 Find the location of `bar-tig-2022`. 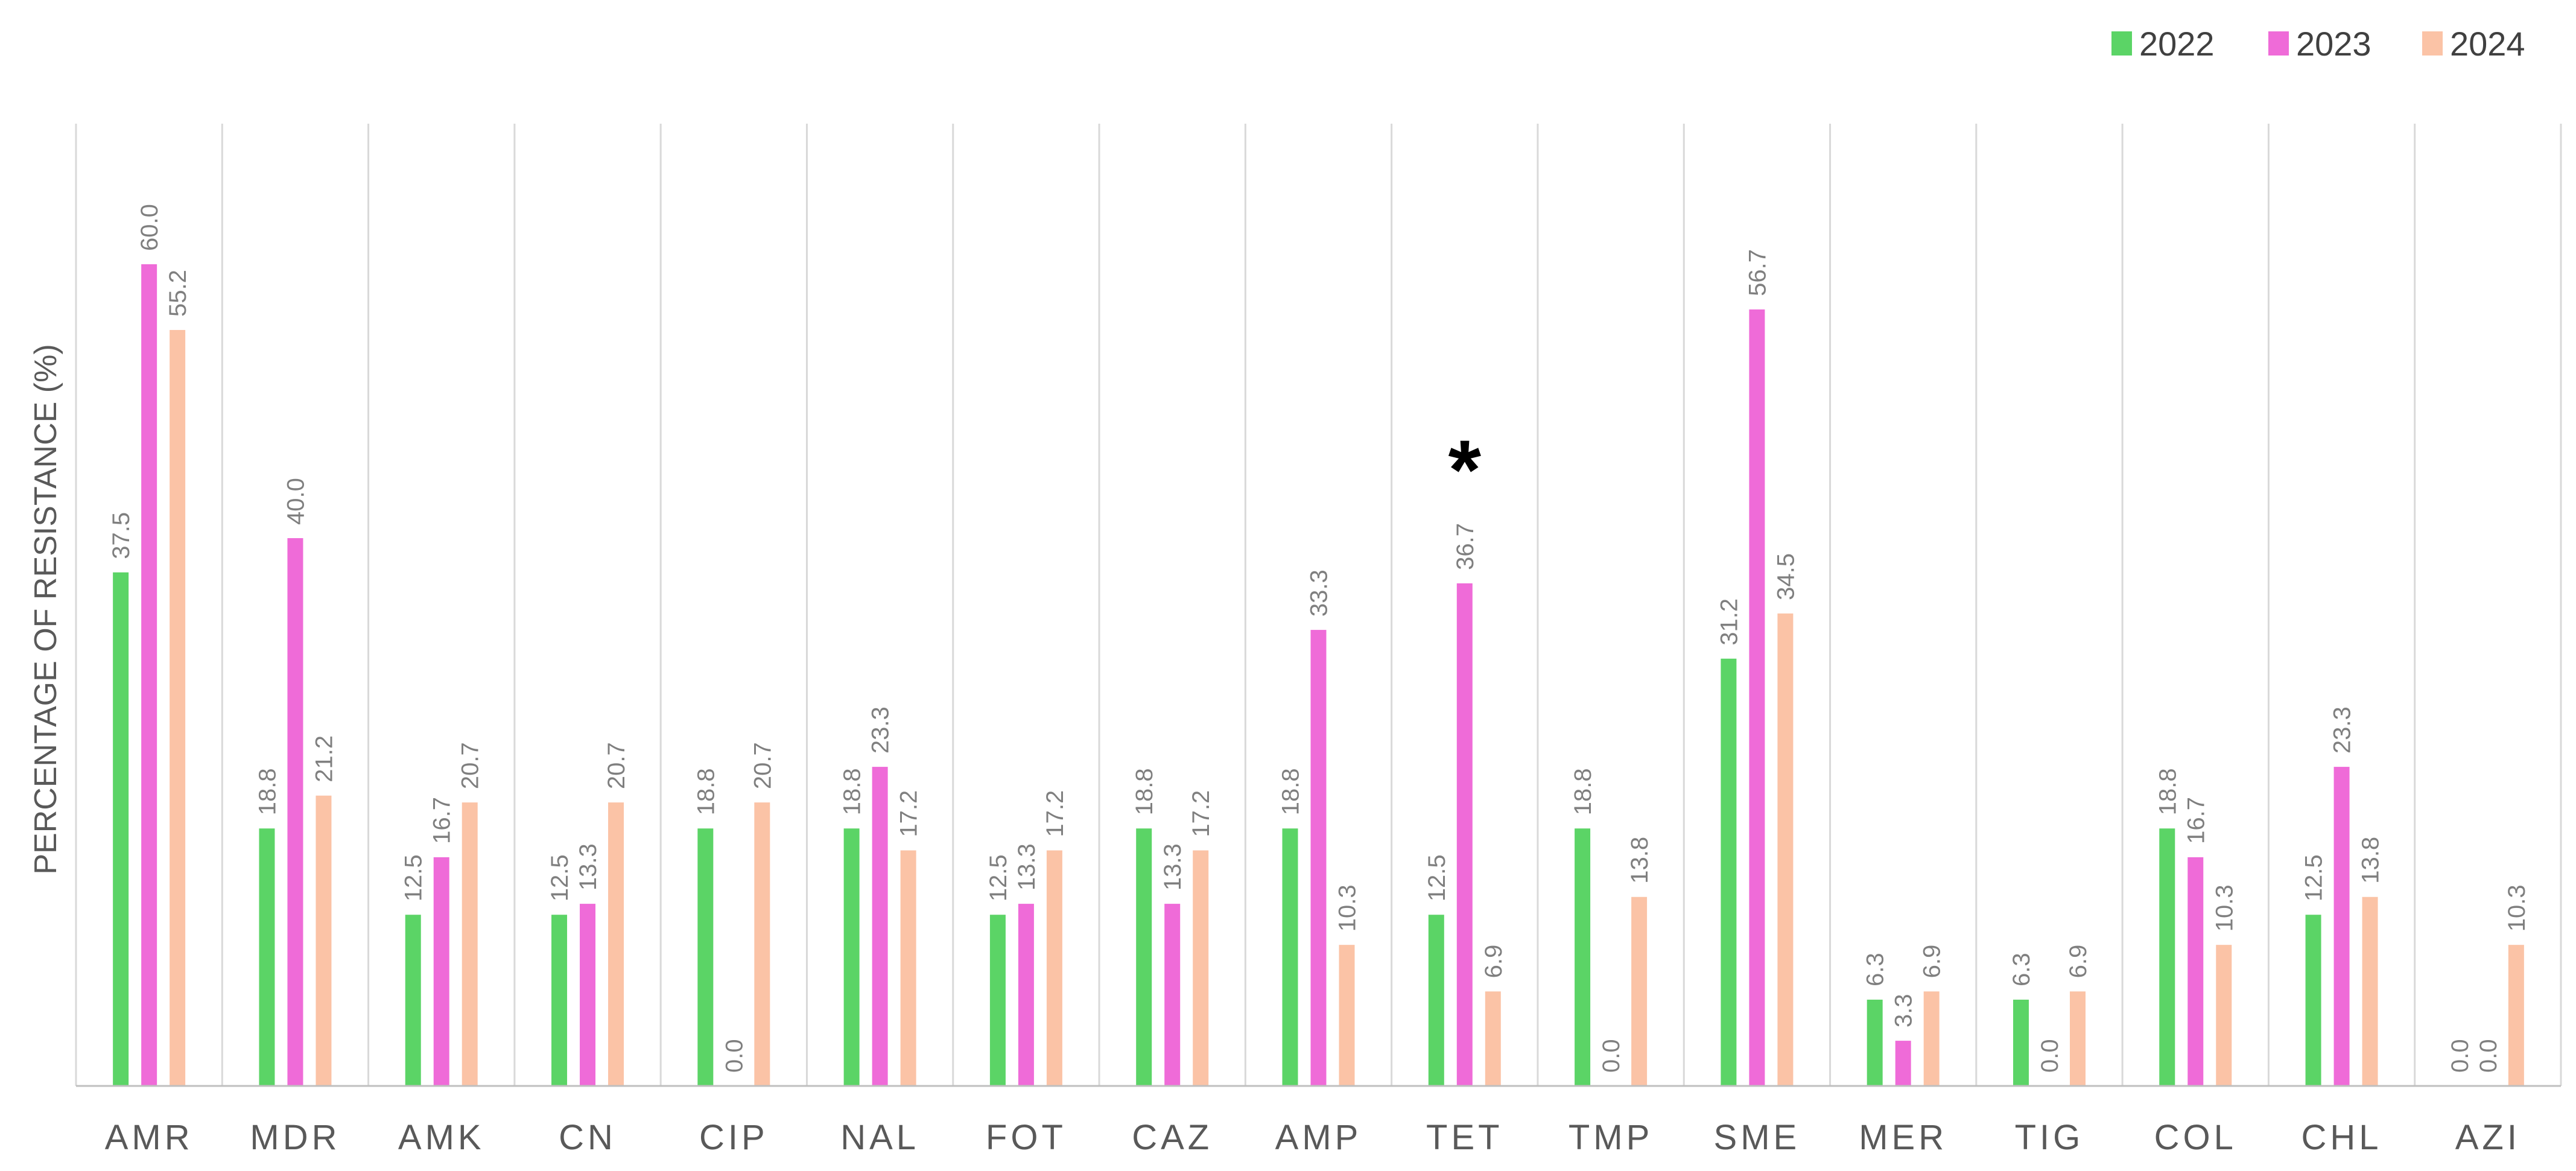

bar-tig-2022 is located at coordinates (2021, 1042).